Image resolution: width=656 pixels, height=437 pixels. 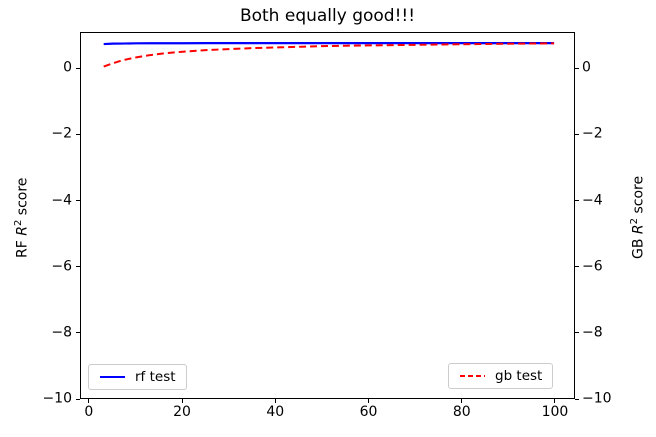 What do you see at coordinates (555, 412) in the screenshot?
I see `x-tick-label: 100` at bounding box center [555, 412].